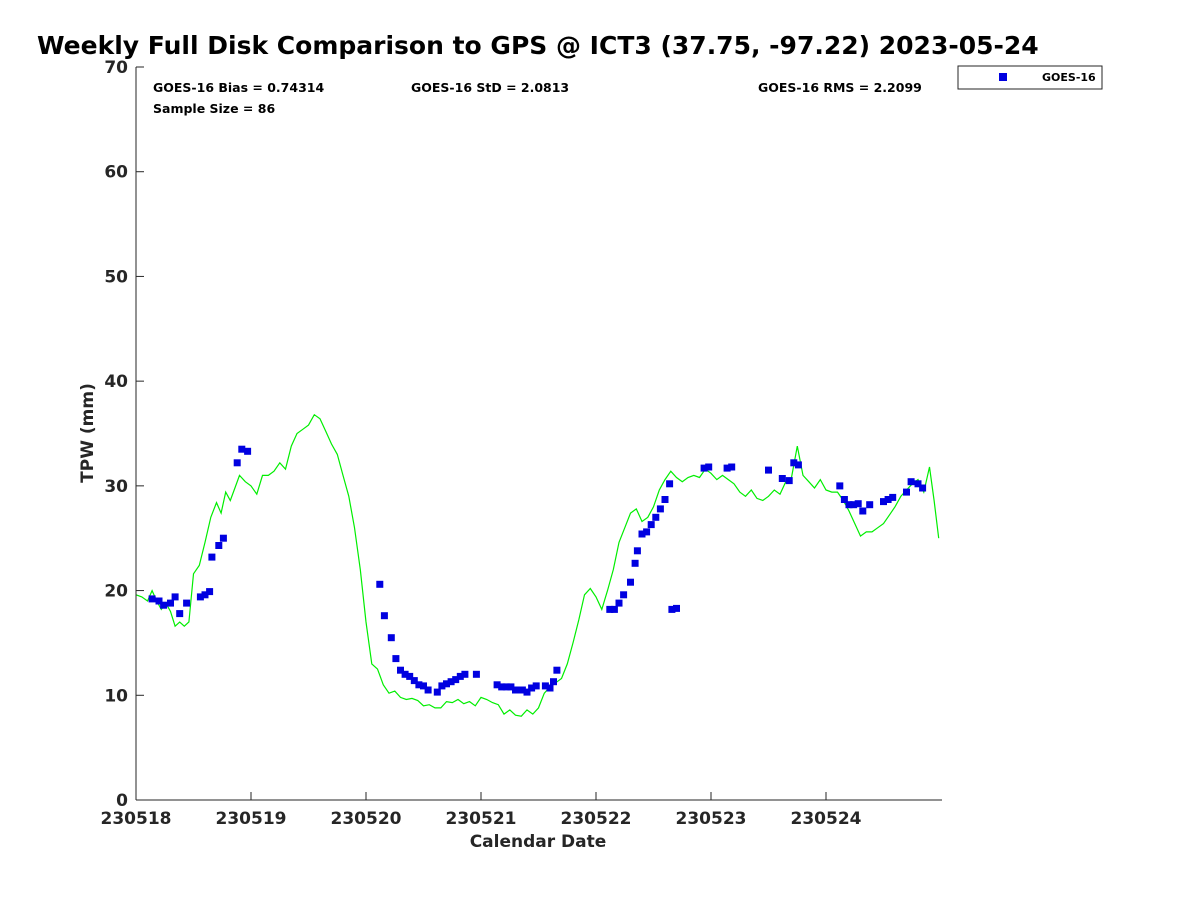 This screenshot has height=900, width=1200. What do you see at coordinates (88, 433) in the screenshot?
I see `y-axis-label: TPW (mm)` at bounding box center [88, 433].